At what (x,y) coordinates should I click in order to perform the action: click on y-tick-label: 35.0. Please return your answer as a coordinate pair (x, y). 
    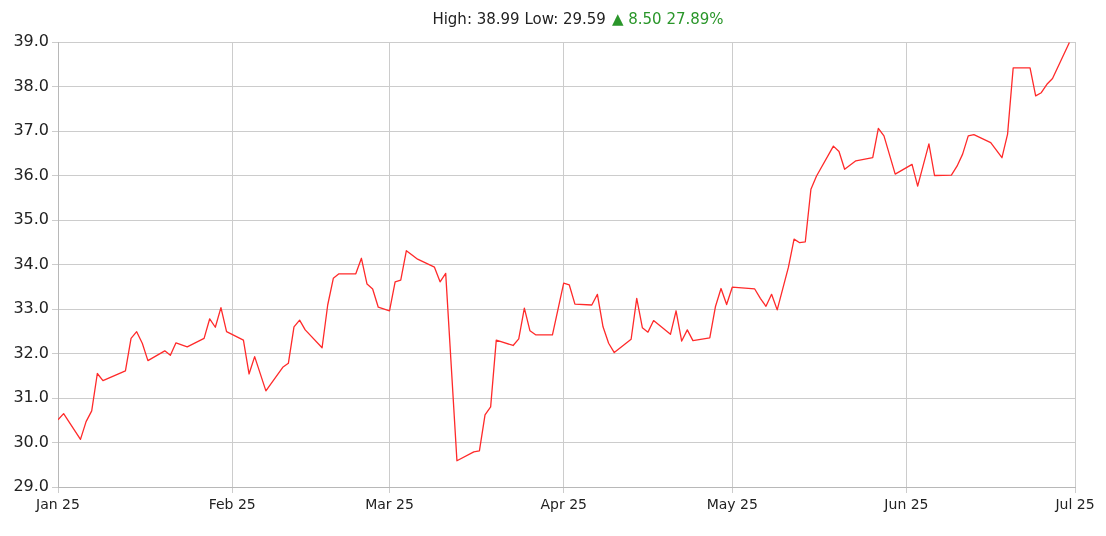
    Looking at the image, I should click on (31, 219).